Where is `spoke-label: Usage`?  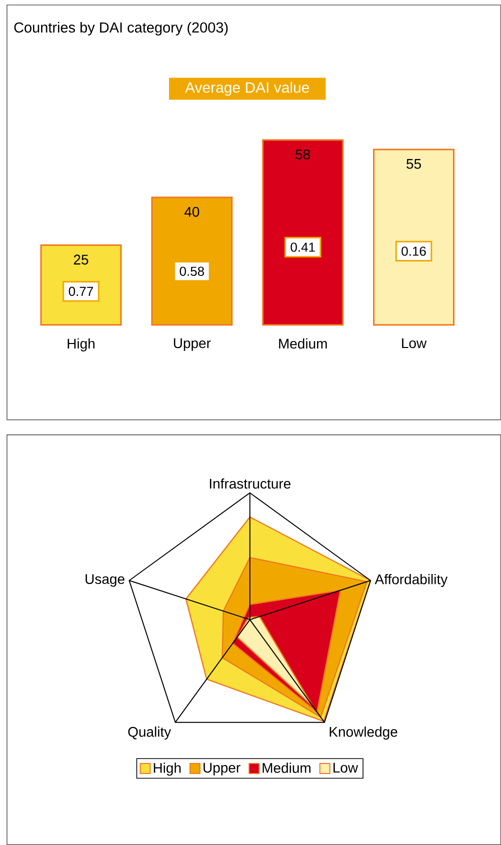 spoke-label: Usage is located at coordinates (105, 580).